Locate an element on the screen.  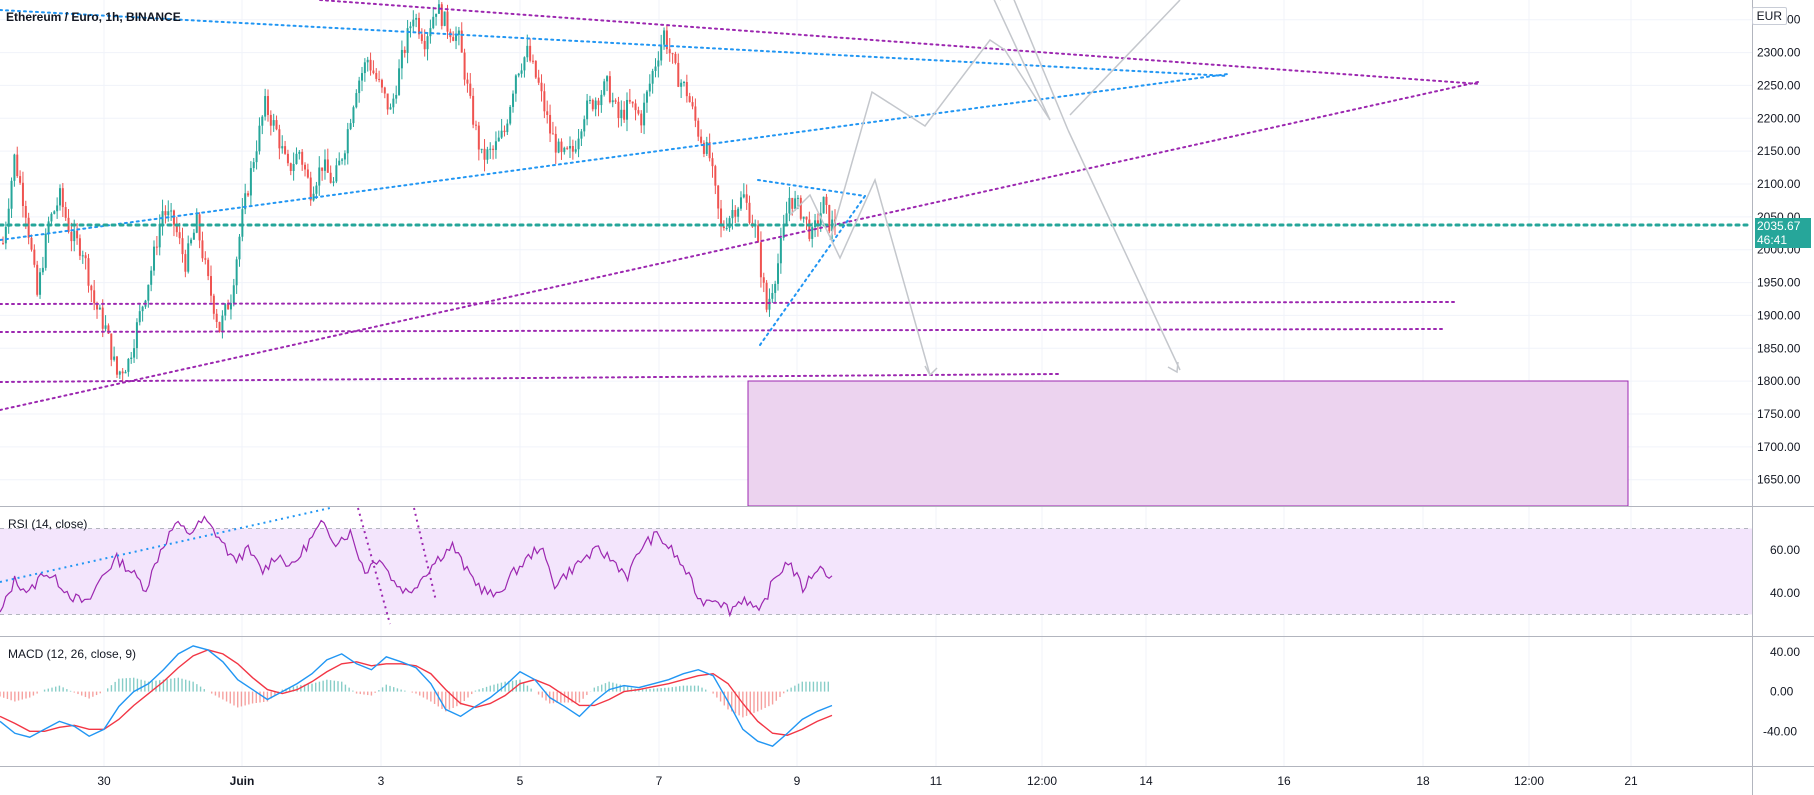
rsi-title: RSI (14, close) is located at coordinates (47, 524).